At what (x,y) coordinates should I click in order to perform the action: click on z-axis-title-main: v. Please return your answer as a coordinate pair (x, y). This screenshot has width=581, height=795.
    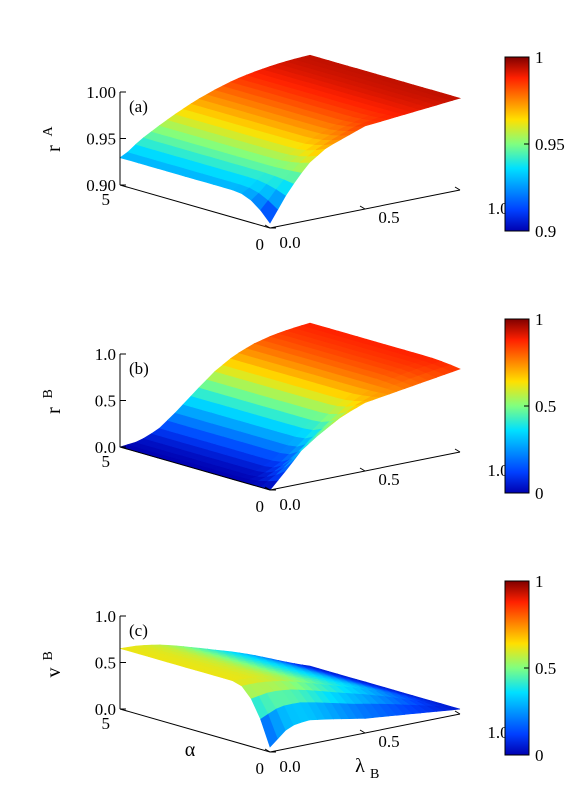
    Looking at the image, I should click on (54, 673).